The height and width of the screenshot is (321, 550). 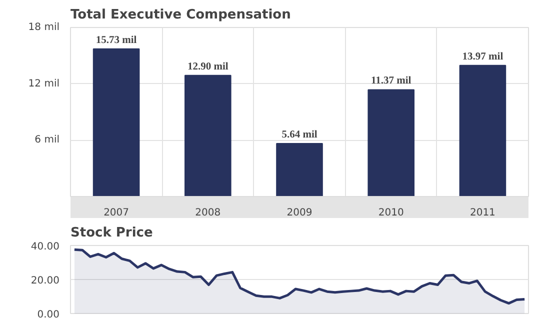 What do you see at coordinates (116, 40) in the screenshot?
I see `data-label: 15.73 mil` at bounding box center [116, 40].